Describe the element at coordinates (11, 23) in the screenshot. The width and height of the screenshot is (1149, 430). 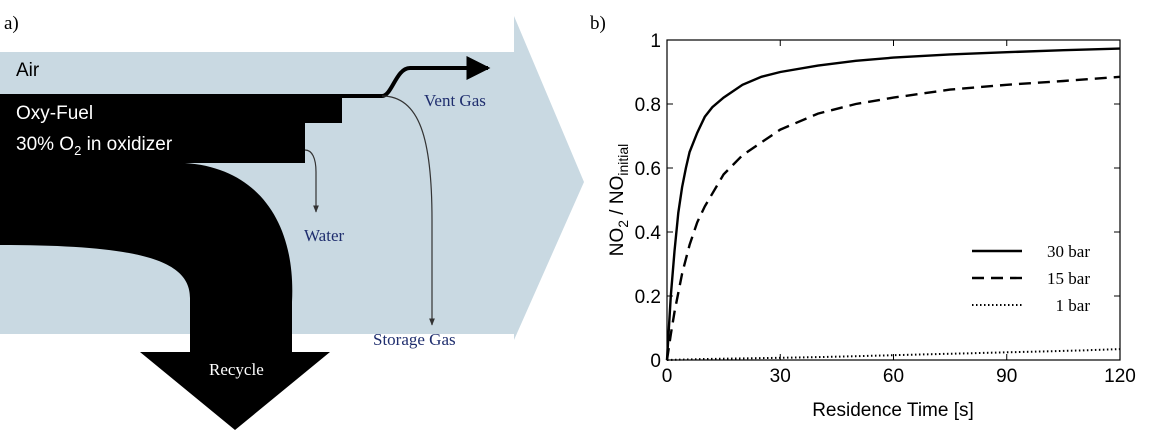
I see `diagram-panel-label: a)` at that location.